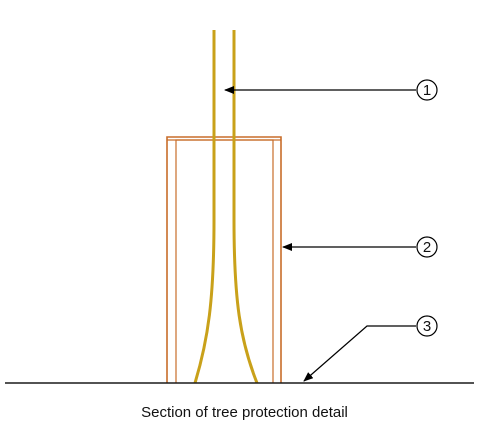 This screenshot has height=422, width=489. What do you see at coordinates (244, 412) in the screenshot?
I see `diagram-caption: Section of tree protection detail` at bounding box center [244, 412].